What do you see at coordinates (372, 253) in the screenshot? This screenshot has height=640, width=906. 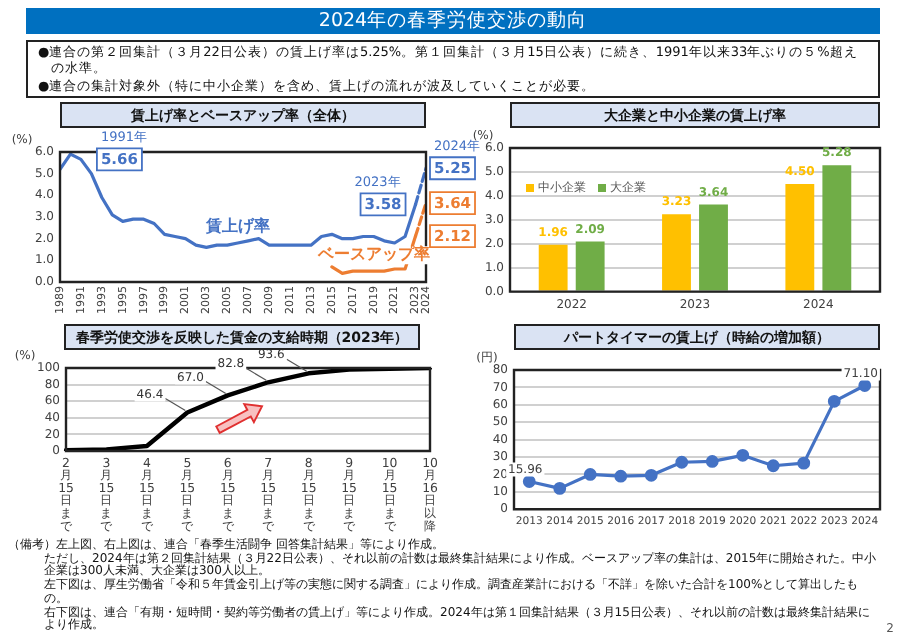 I see `series-label: ベースアップ率` at bounding box center [372, 253].